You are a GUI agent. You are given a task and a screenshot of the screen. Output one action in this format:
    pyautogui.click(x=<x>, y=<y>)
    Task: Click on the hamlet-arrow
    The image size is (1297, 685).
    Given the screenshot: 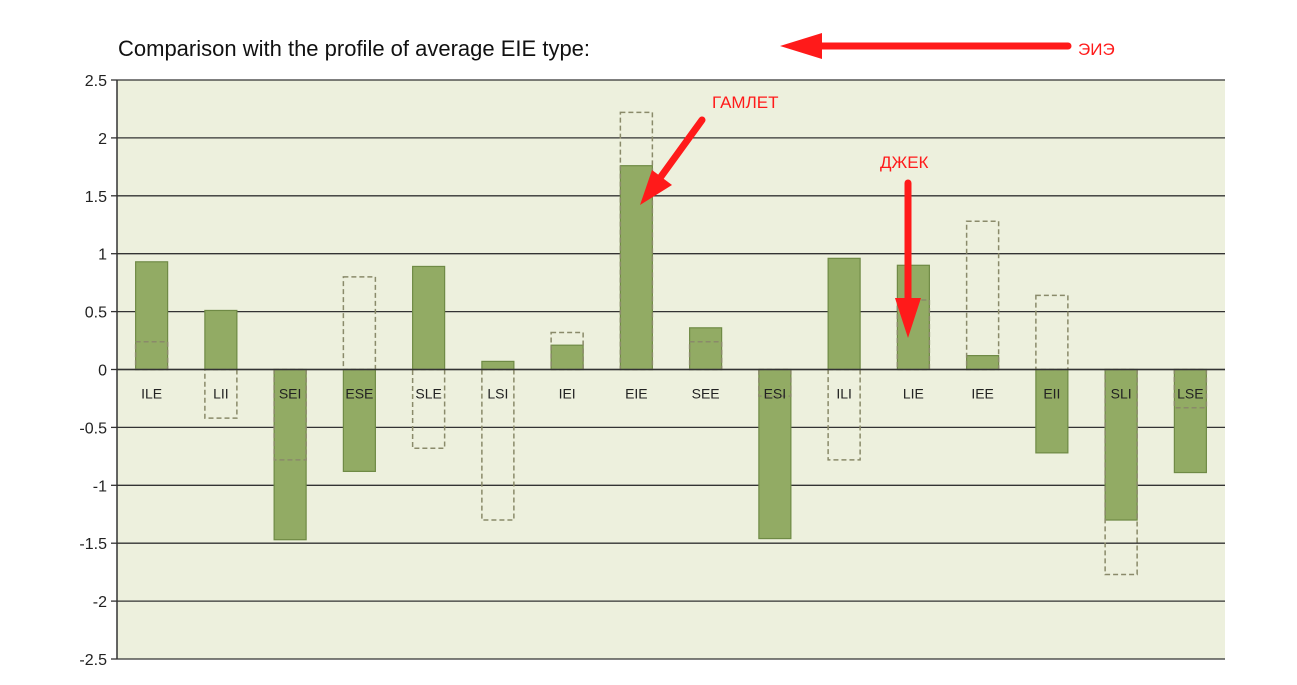 What is the action you would take?
    pyautogui.click(x=673, y=160)
    